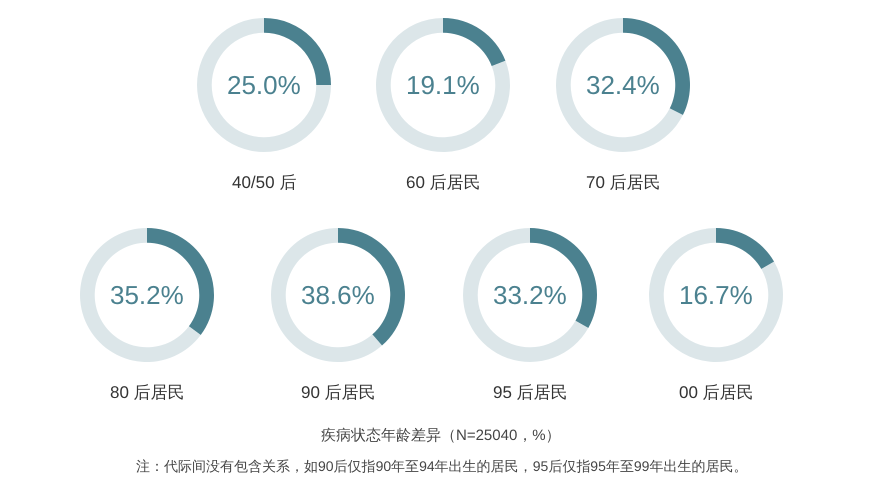 The width and height of the screenshot is (882, 504). Describe the element at coordinates (623, 182) in the screenshot. I see `text: 70 后居民` at that location.